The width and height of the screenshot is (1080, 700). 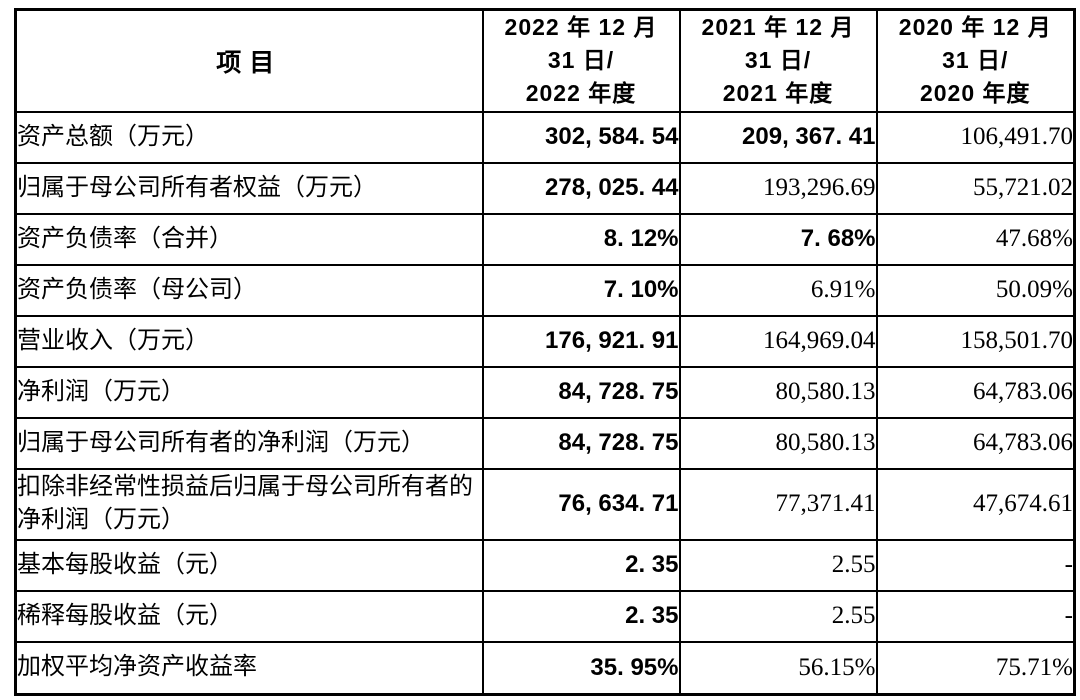 I want to click on table-row-debt-ratio-parent: 资产负债率（母公司） 7. 10% 6.91% 50.09%, so click(x=545, y=290).